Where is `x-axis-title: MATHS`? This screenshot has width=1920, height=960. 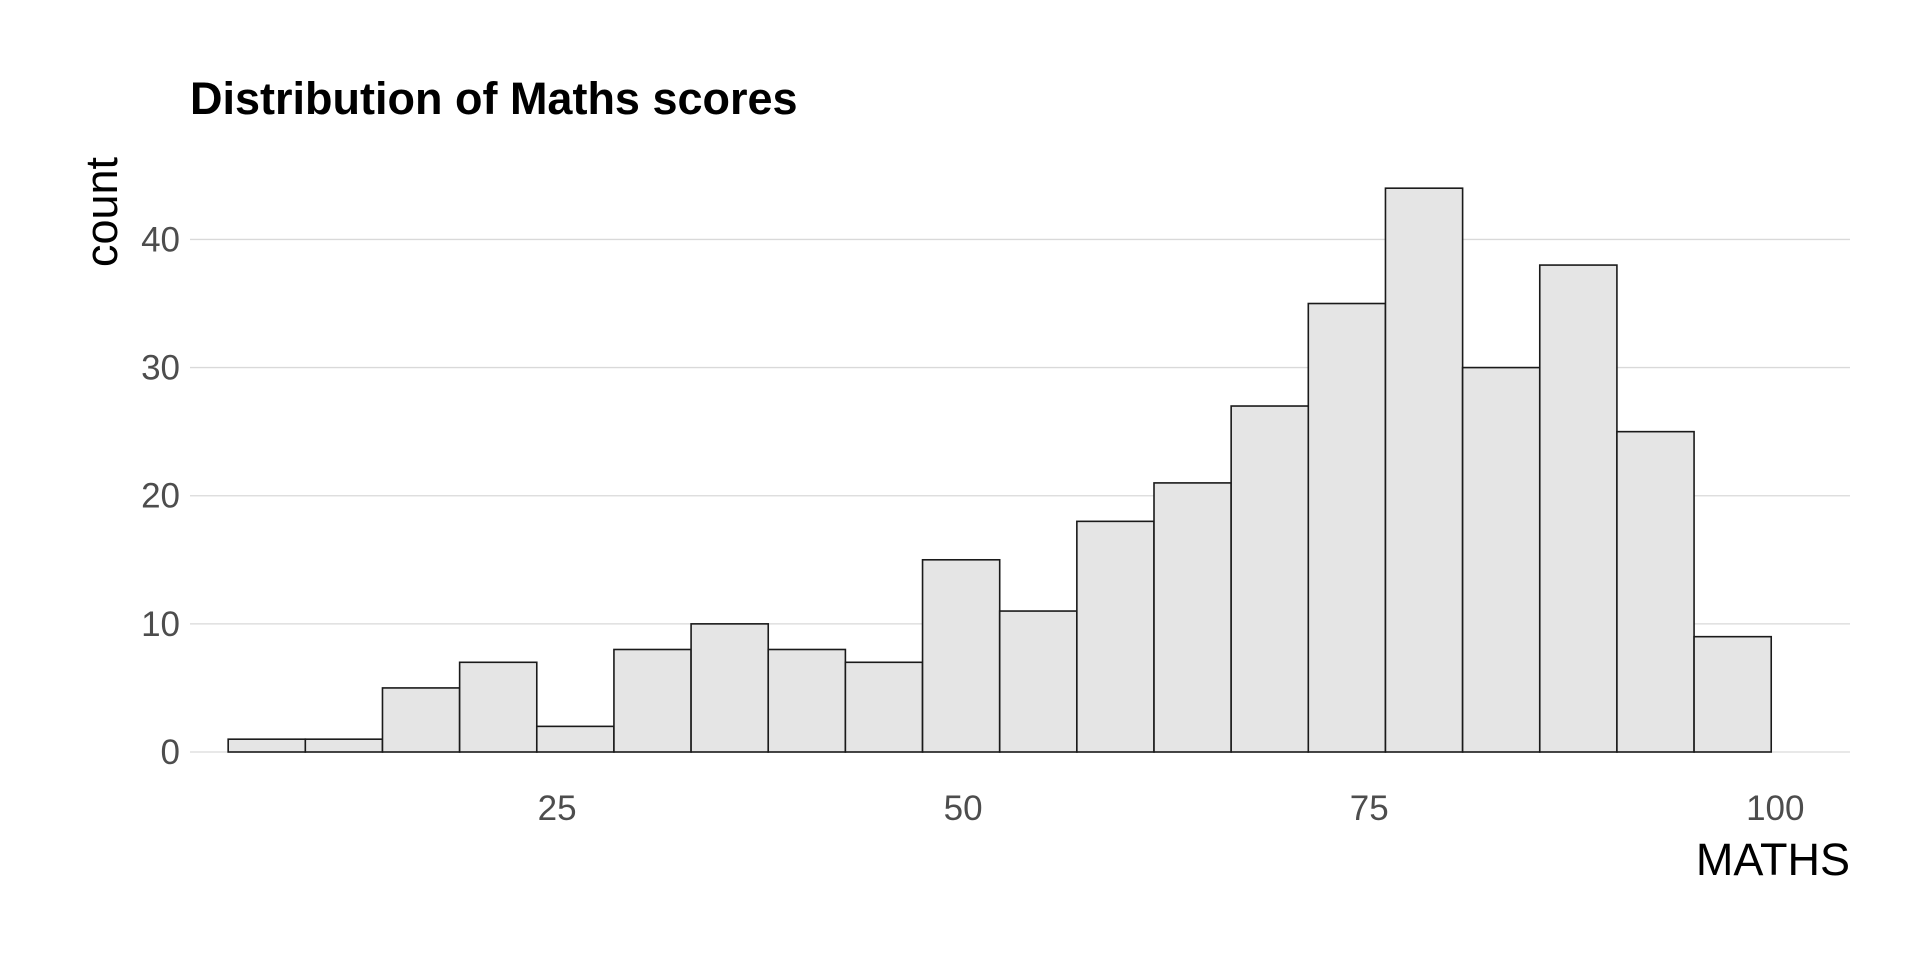 x-axis-title: MATHS is located at coordinates (1773, 859).